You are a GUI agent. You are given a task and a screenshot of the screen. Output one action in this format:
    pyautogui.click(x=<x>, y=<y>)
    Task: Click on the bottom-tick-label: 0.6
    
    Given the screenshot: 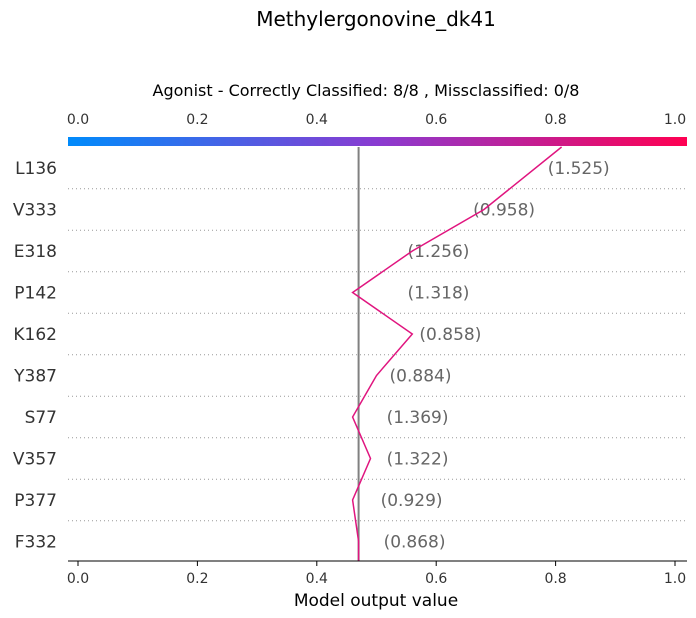 What is the action you would take?
    pyautogui.click(x=436, y=579)
    